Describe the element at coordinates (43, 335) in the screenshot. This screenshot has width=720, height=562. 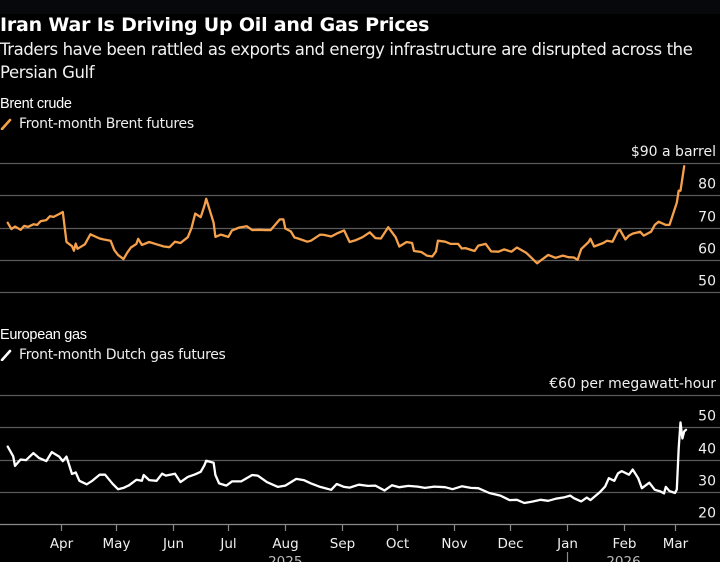
I see `gas-panel-title: European gas` at that location.